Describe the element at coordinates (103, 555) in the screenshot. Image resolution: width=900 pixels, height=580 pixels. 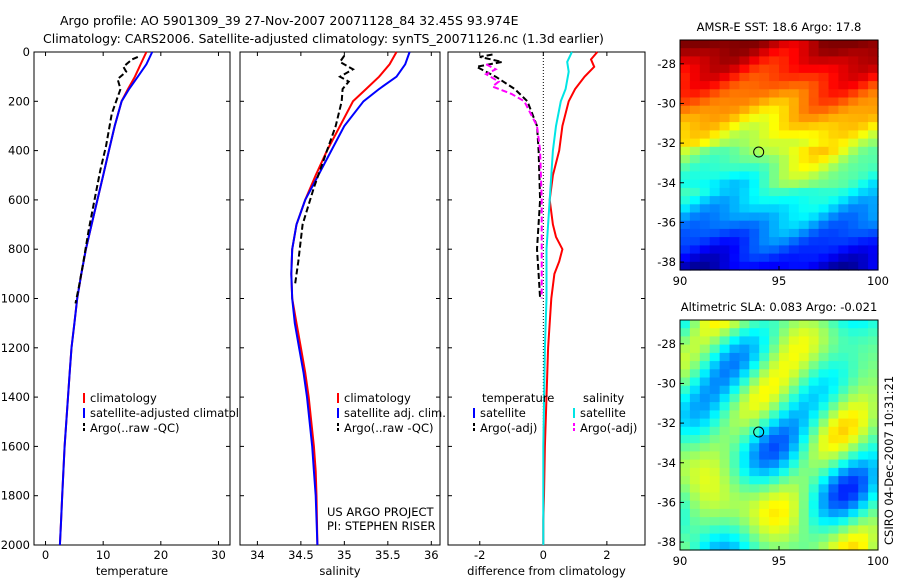
I see `x-tick-label: 10` at that location.